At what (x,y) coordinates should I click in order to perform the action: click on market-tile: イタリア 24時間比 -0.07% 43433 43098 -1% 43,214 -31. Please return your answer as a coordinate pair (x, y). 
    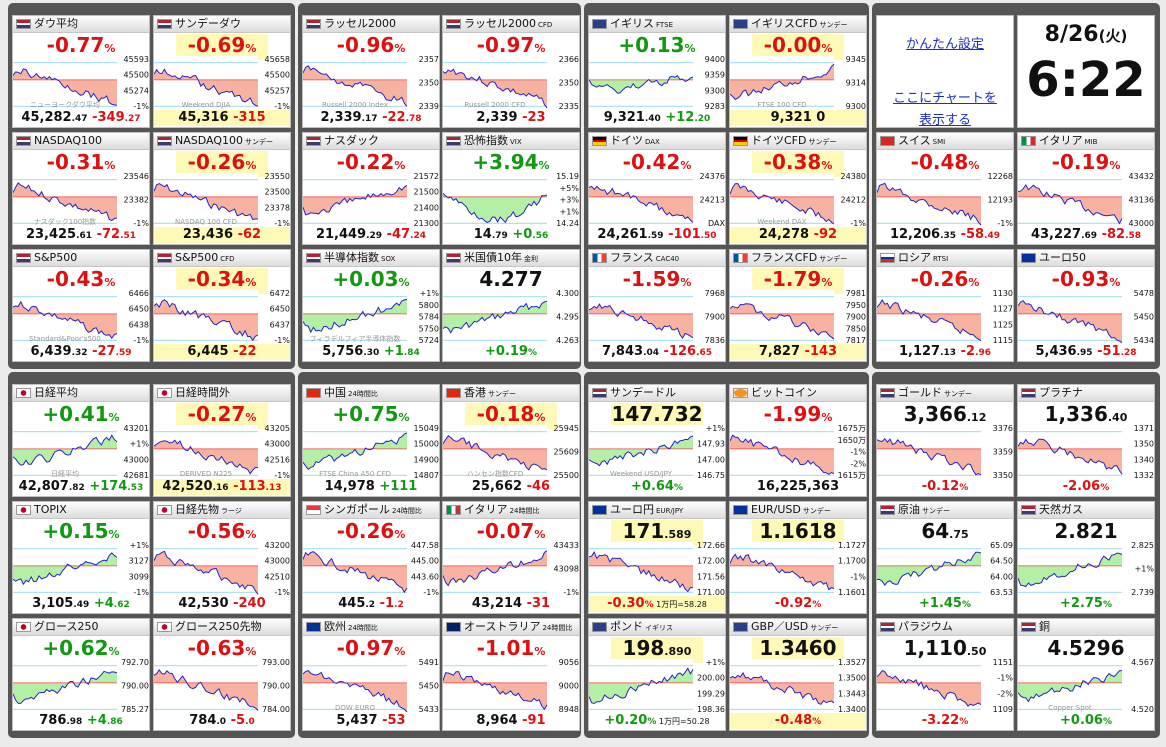
    Looking at the image, I should click on (511, 557).